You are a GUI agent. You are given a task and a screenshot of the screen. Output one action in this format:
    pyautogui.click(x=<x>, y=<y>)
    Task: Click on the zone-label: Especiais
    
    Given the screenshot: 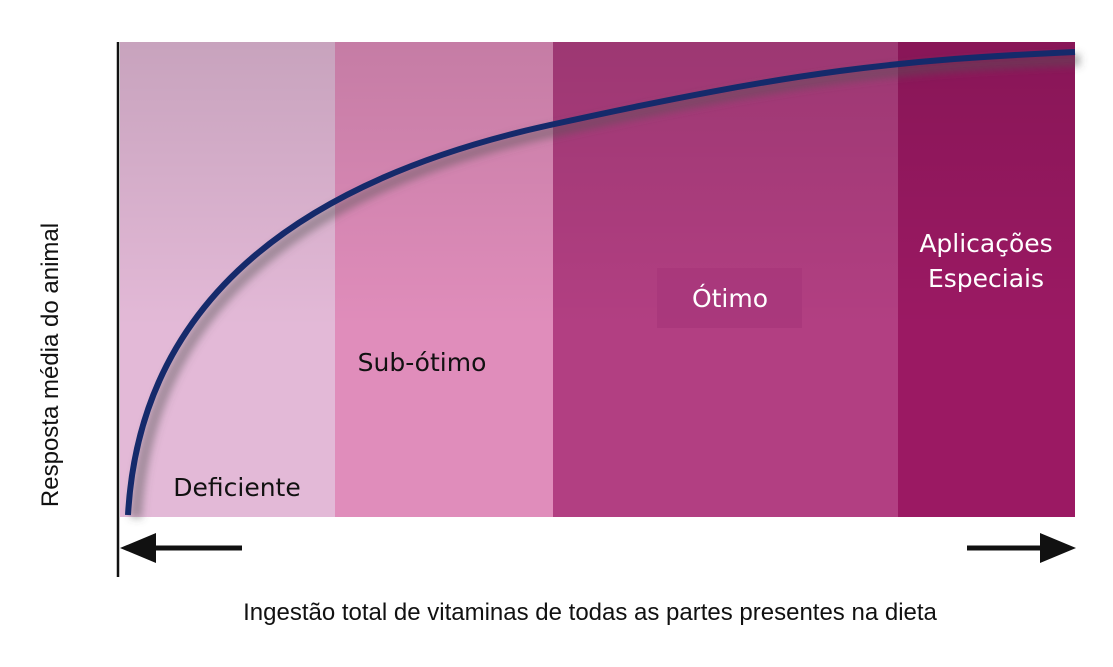 What is the action you would take?
    pyautogui.click(x=986, y=278)
    